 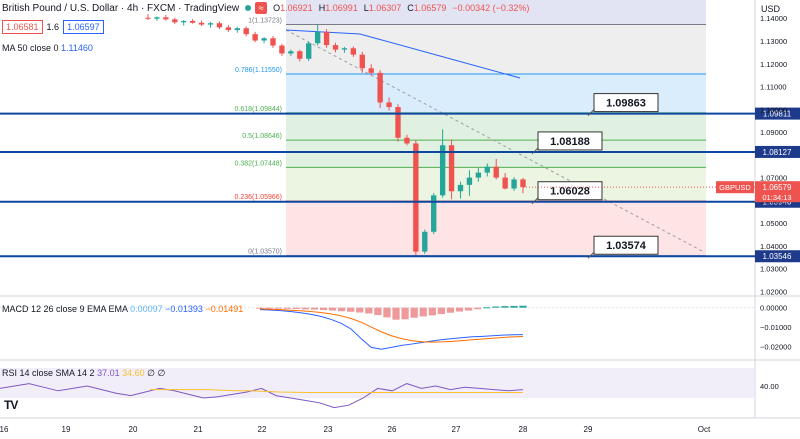 What do you see at coordinates (53, 27) in the screenshot?
I see `trade-buttons: 1.06581 1.6 1.06597` at bounding box center [53, 27].